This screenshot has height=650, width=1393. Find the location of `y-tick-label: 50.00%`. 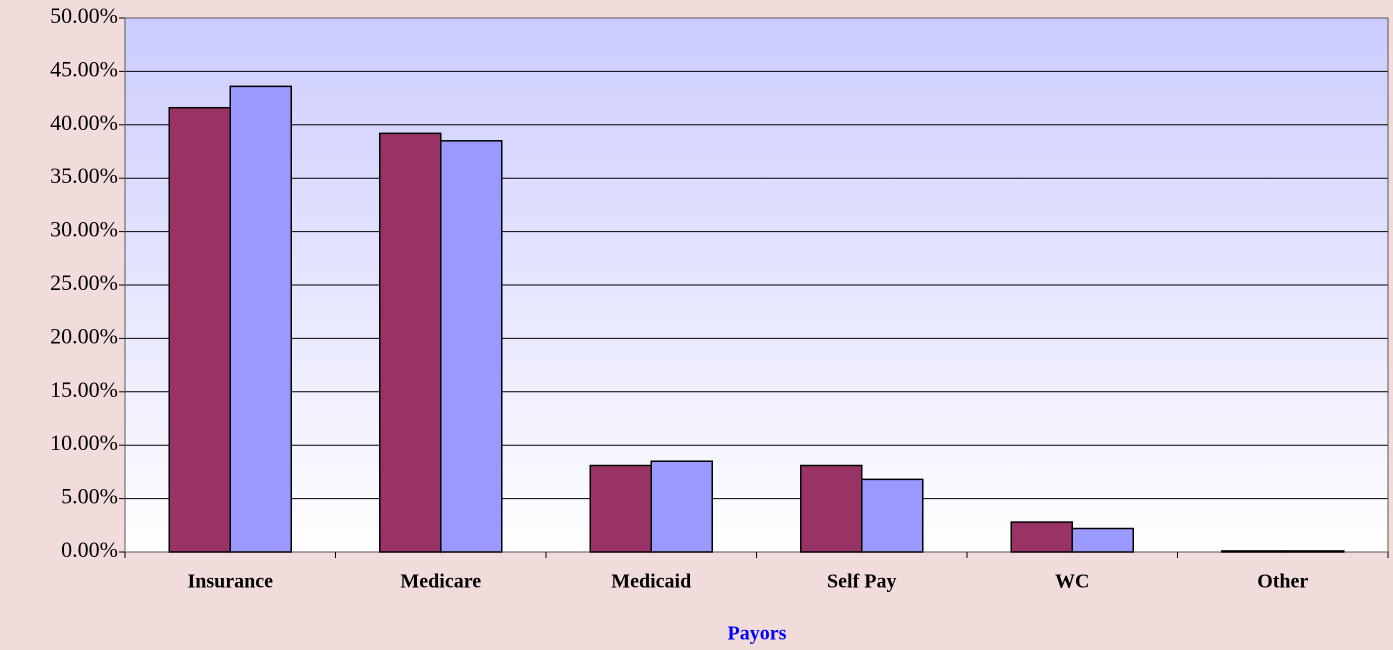

y-tick-label: 50.00% is located at coordinates (84, 15).